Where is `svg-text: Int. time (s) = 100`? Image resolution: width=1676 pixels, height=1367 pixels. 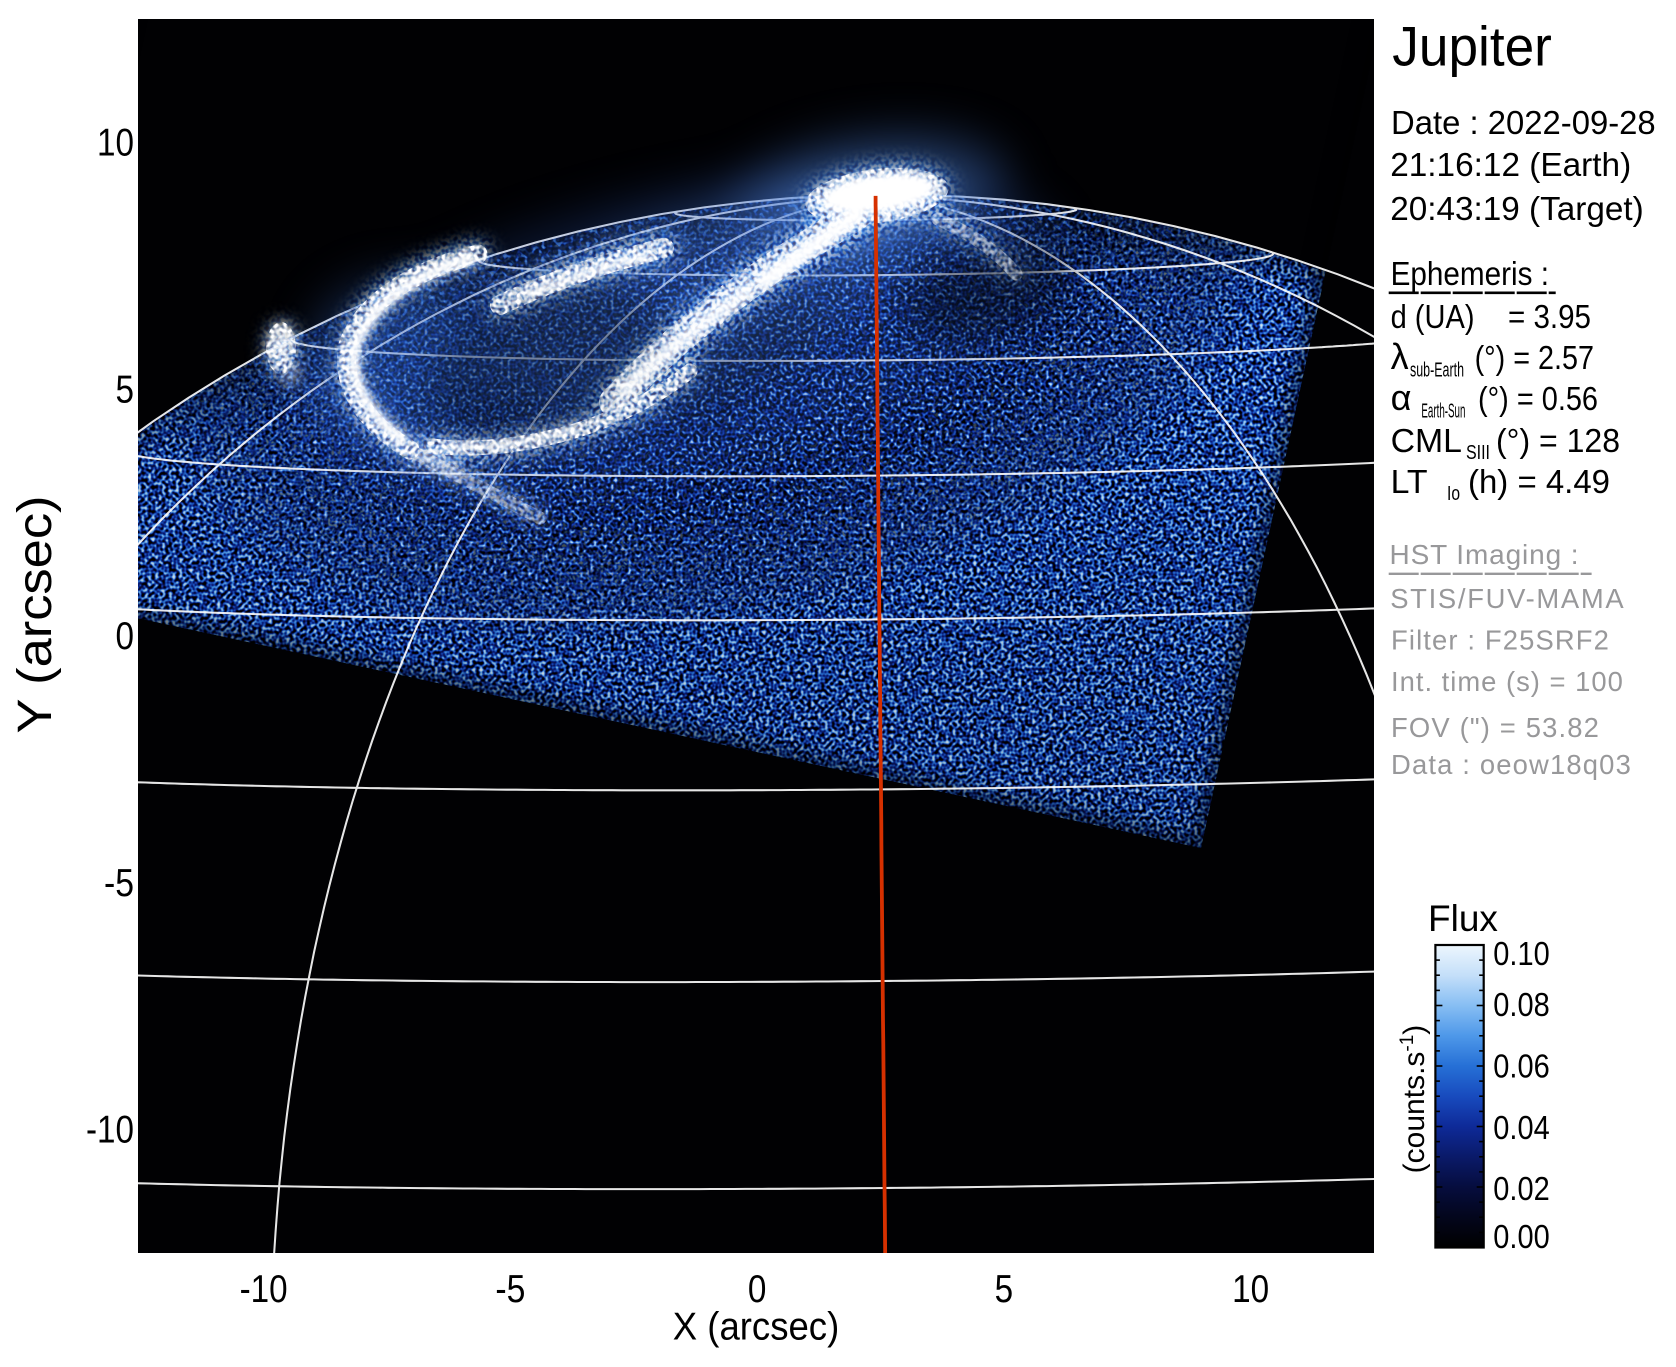 svg-text: Int. time (s) = 100 is located at coordinates (1507, 681).